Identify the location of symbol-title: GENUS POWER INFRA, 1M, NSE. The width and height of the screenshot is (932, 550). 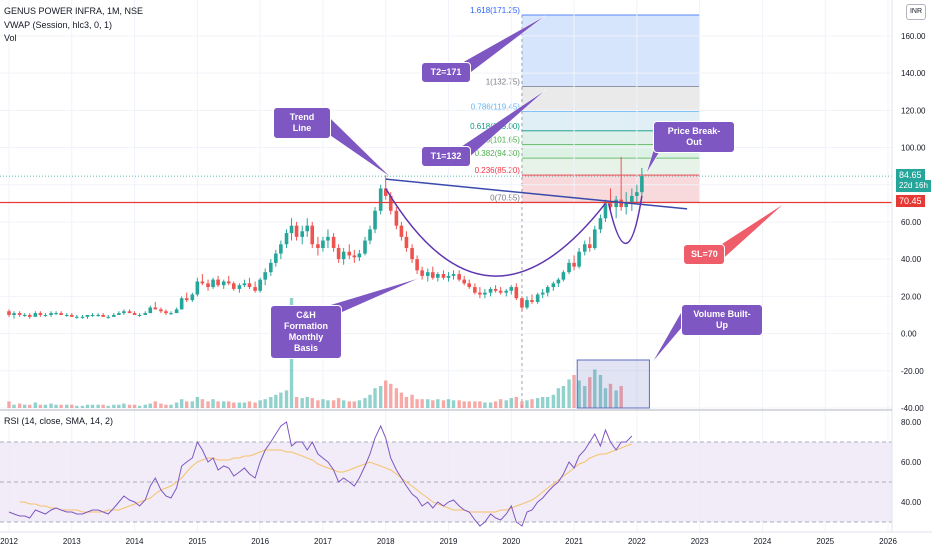
(74, 11).